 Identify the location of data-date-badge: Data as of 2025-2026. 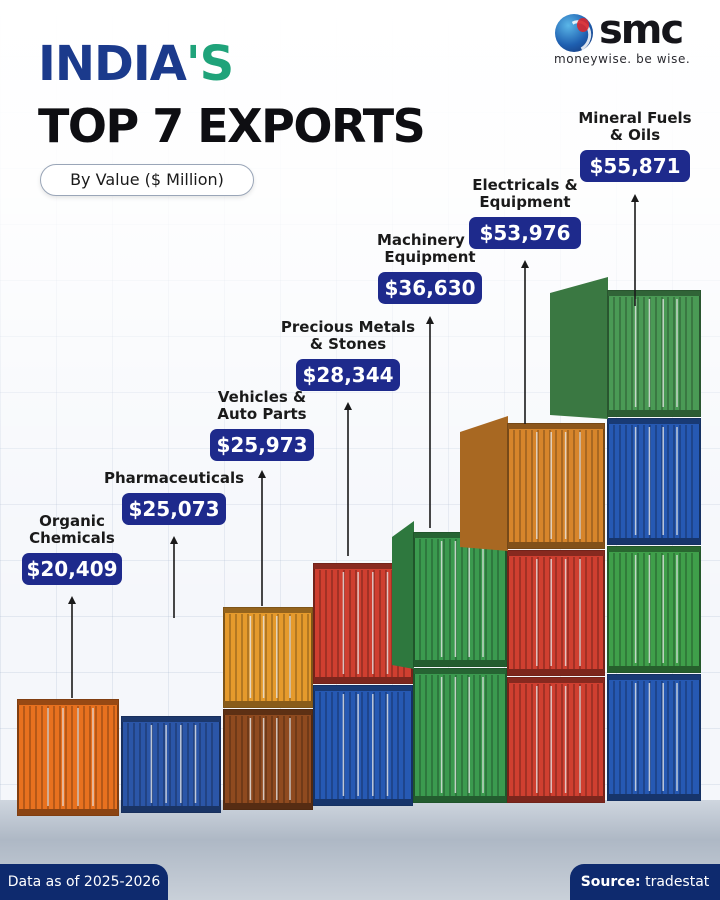
(84, 882).